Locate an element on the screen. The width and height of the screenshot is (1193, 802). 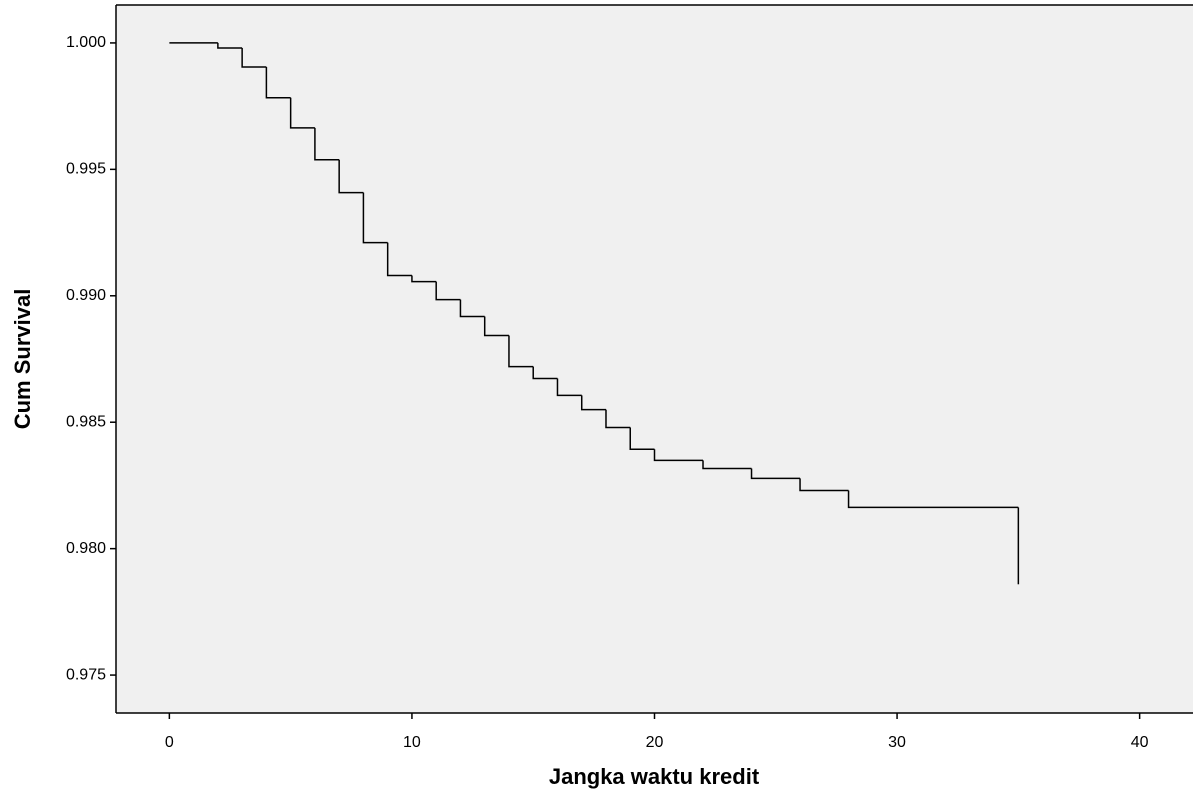
x-tick-label: 30 is located at coordinates (897, 742).